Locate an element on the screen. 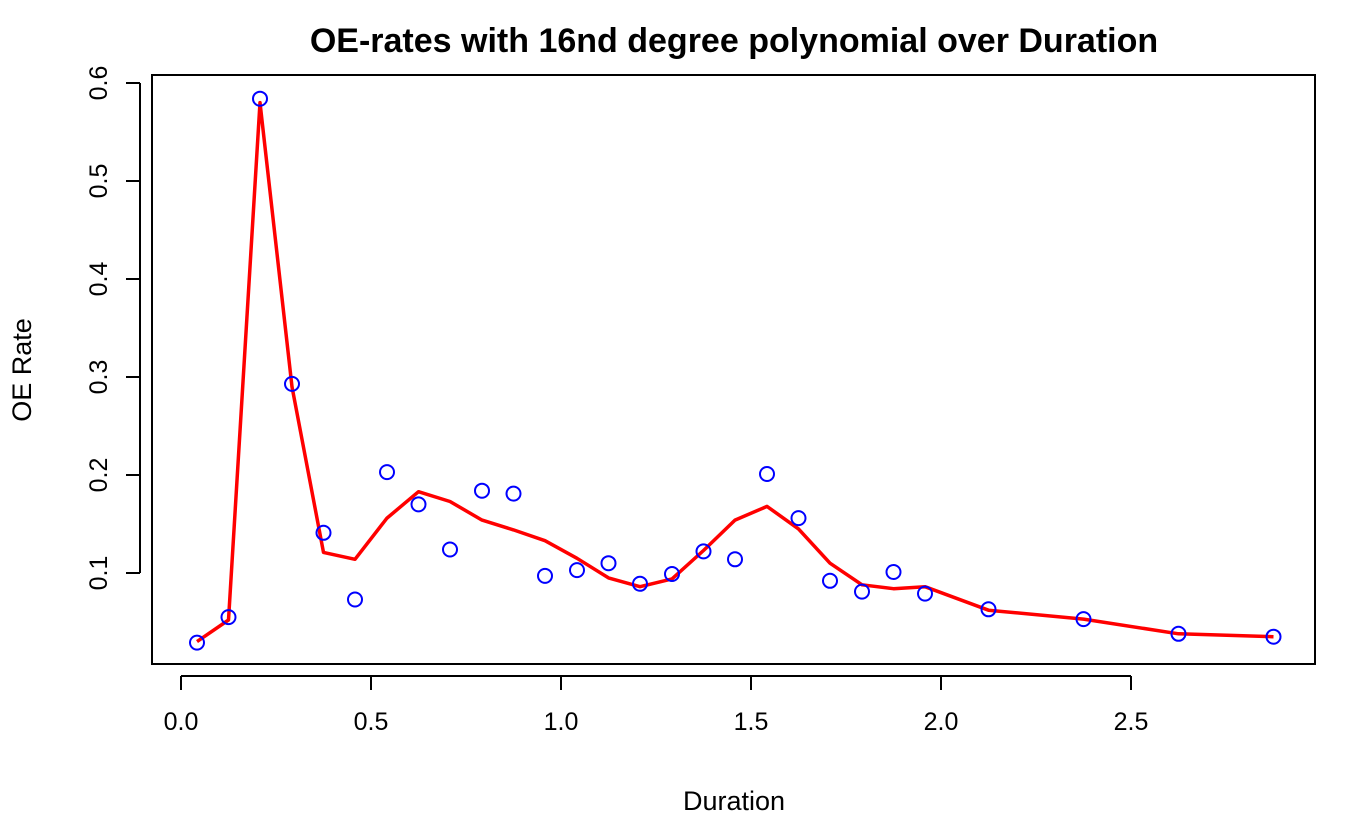  x-tick-label: 2.0 is located at coordinates (941, 722).